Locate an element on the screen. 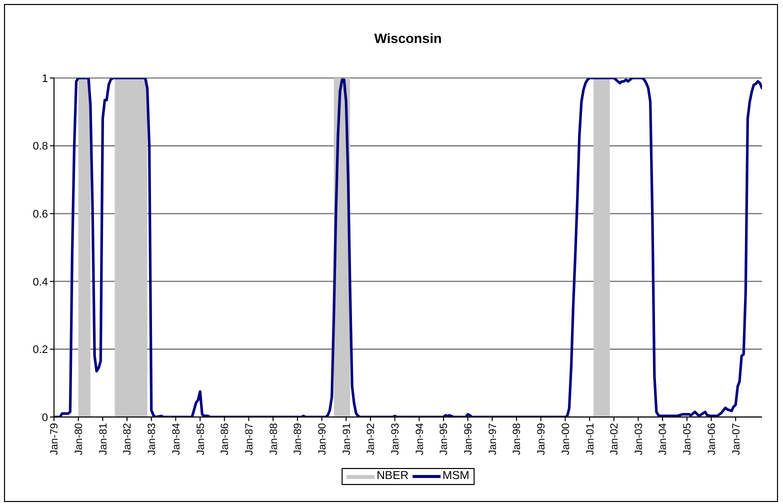 Image resolution: width=783 pixels, height=504 pixels. x-tick-label: Jan-02 is located at coordinates (614, 439).